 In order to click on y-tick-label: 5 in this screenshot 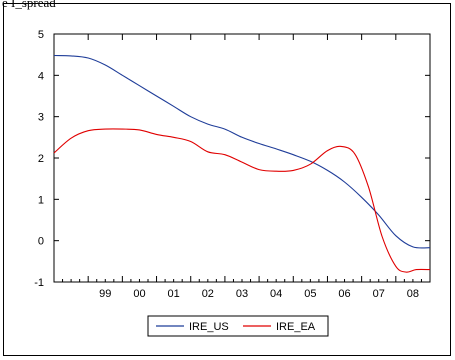, I will do `click(41, 35)`.